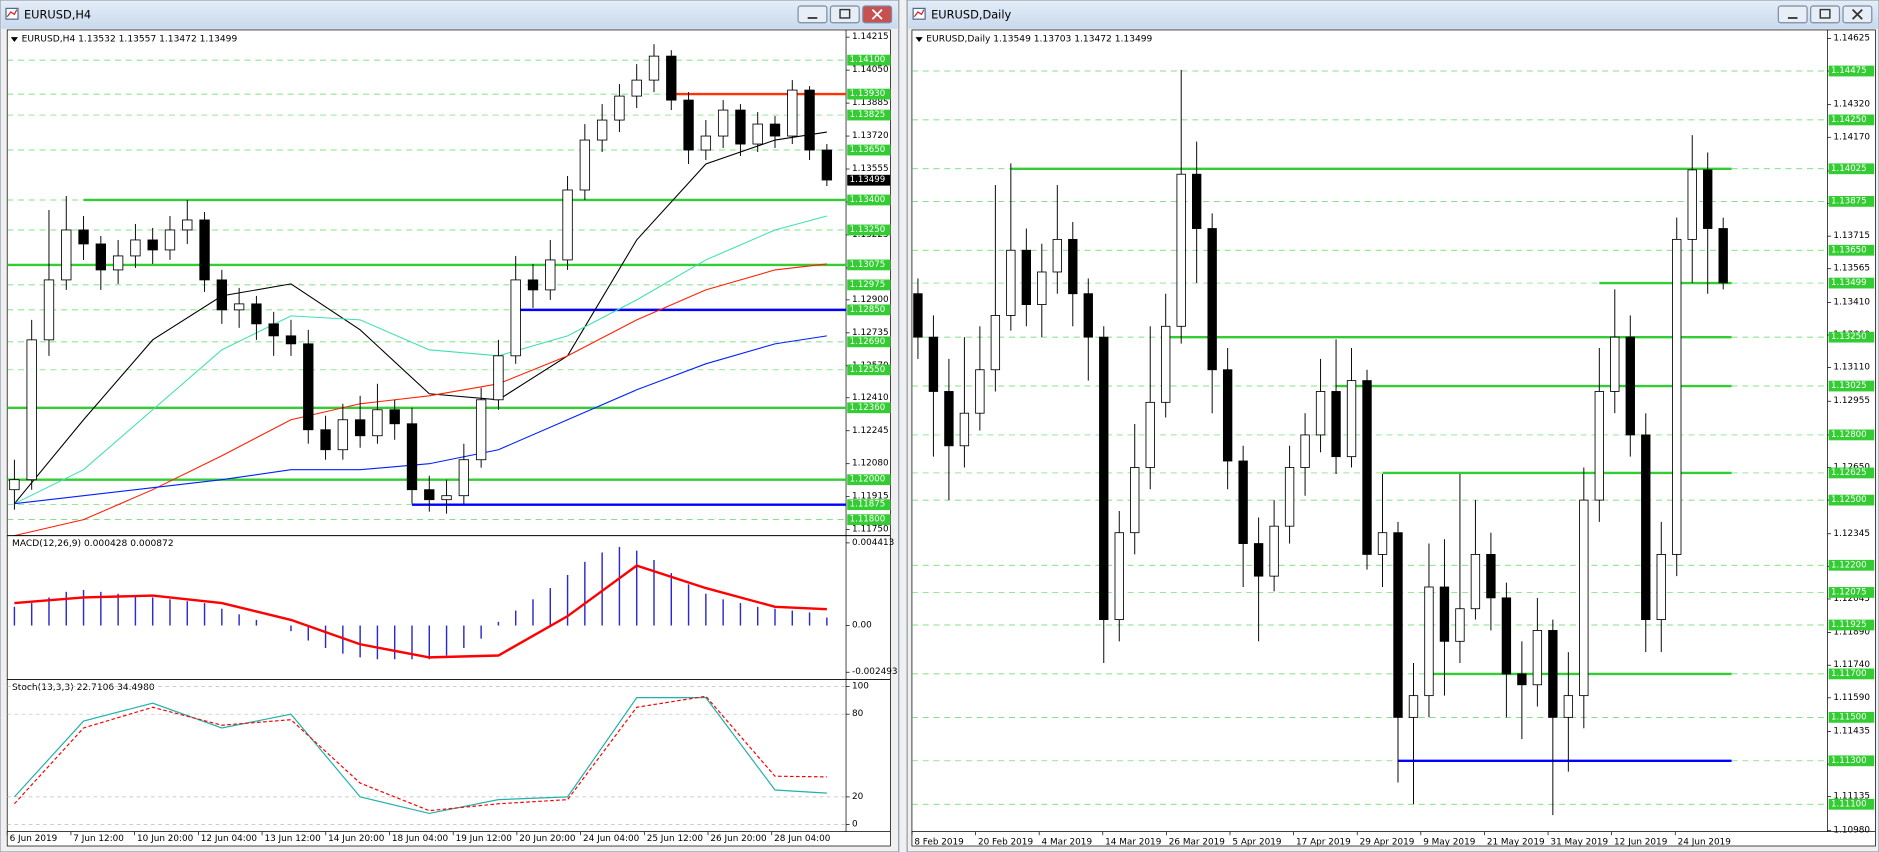 This screenshot has width=1879, height=852. What do you see at coordinates (1393, 15) in the screenshot?
I see `title-bar` at bounding box center [1393, 15].